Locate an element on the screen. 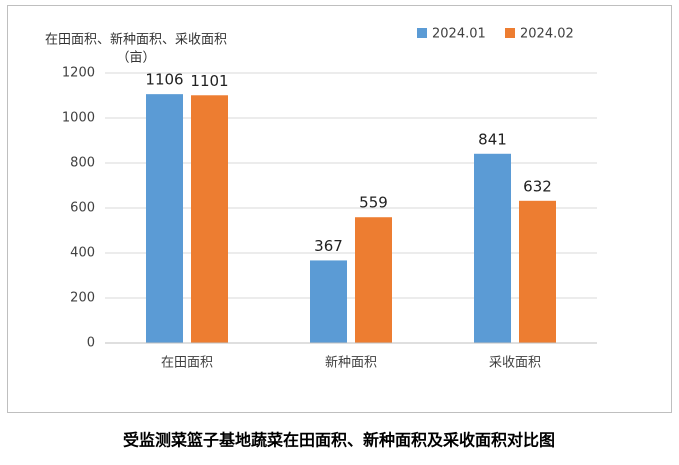  value-label: 367 is located at coordinates (328, 246).